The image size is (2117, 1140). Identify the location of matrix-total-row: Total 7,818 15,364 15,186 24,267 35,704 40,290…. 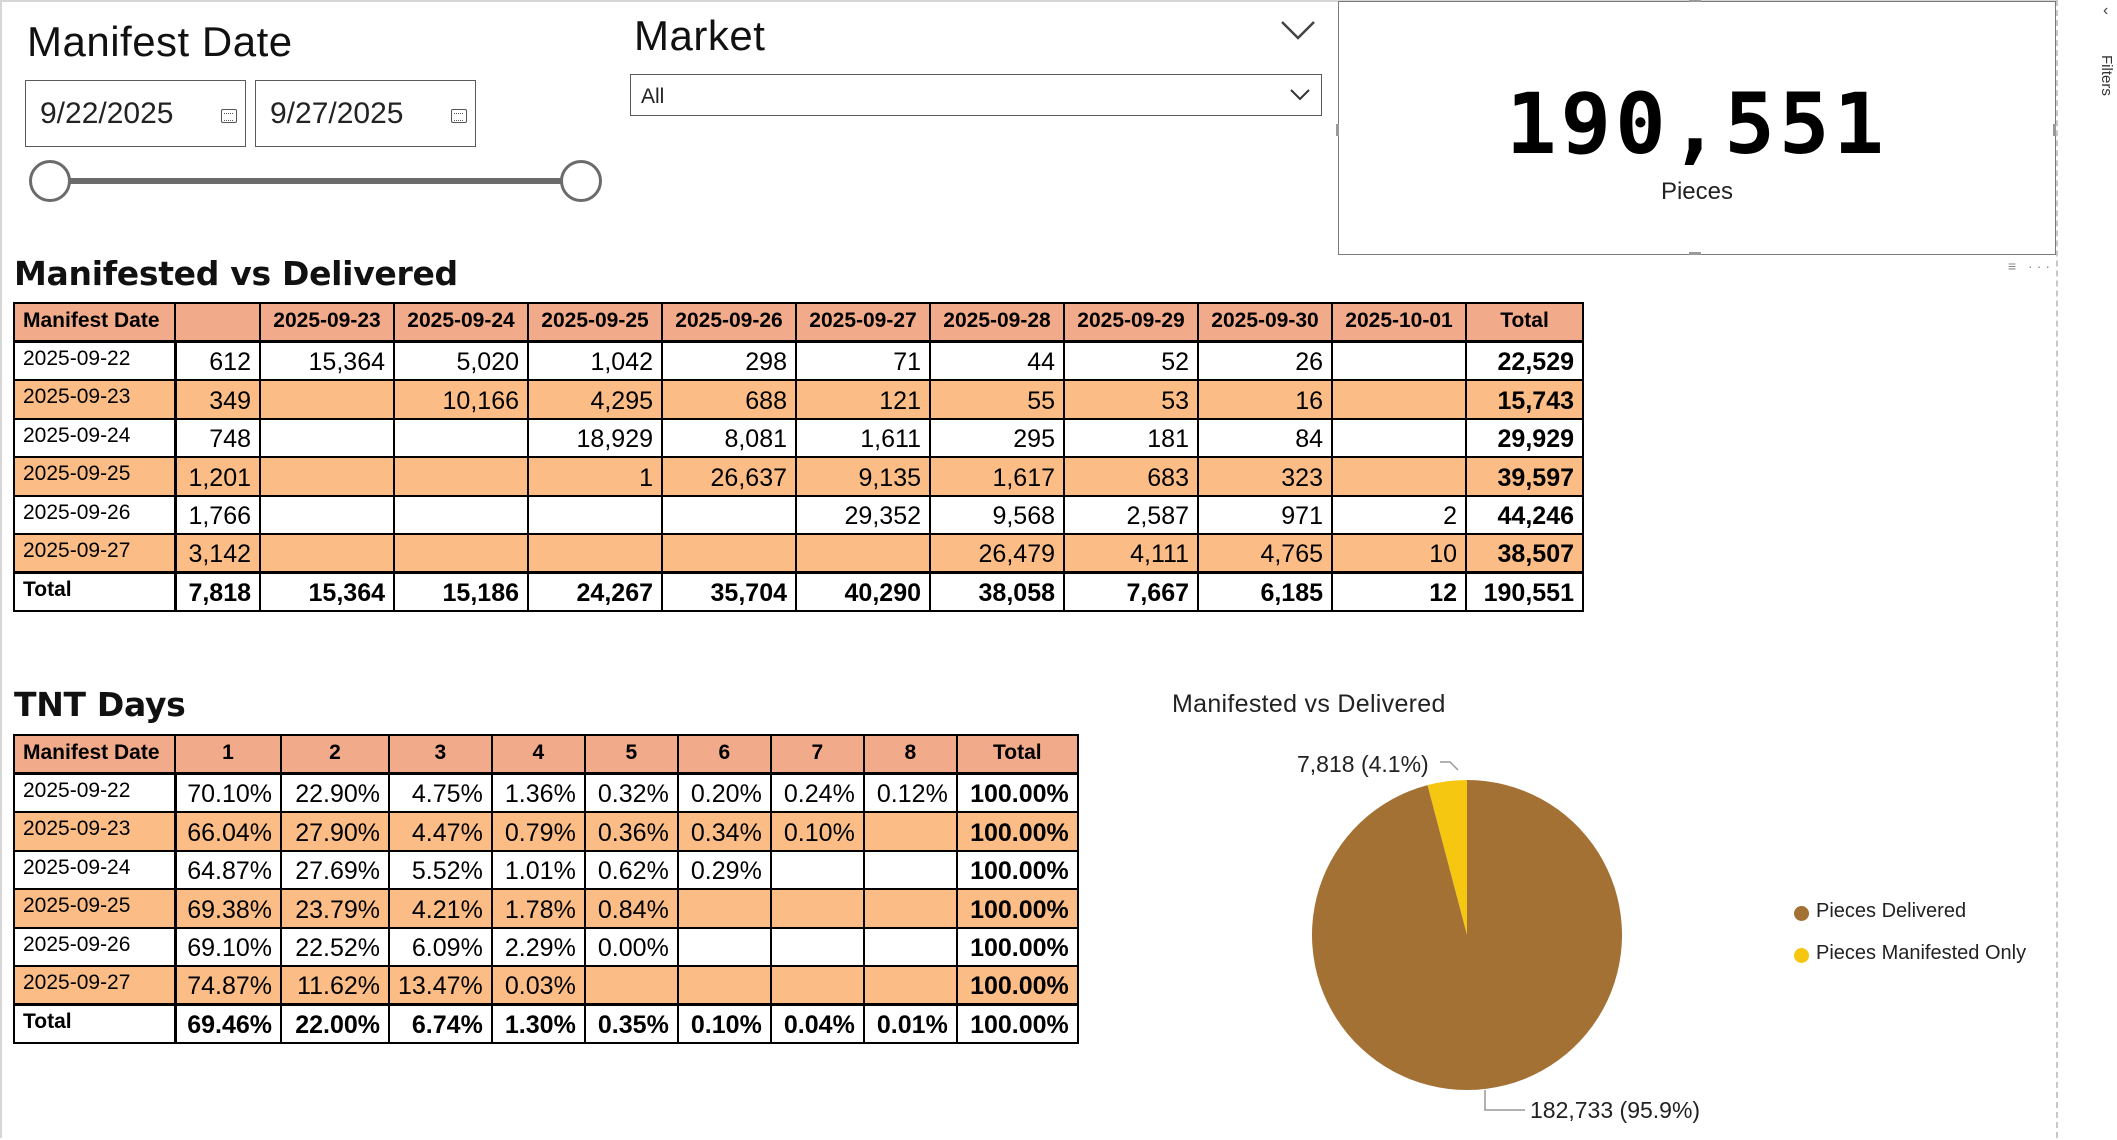
(798, 591).